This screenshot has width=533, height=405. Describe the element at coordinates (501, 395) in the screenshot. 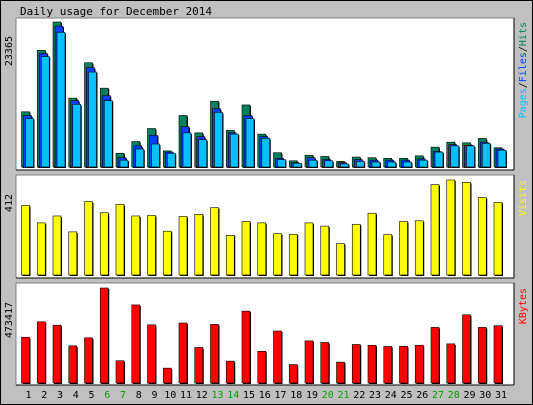

I see `day-label-31: 31` at that location.